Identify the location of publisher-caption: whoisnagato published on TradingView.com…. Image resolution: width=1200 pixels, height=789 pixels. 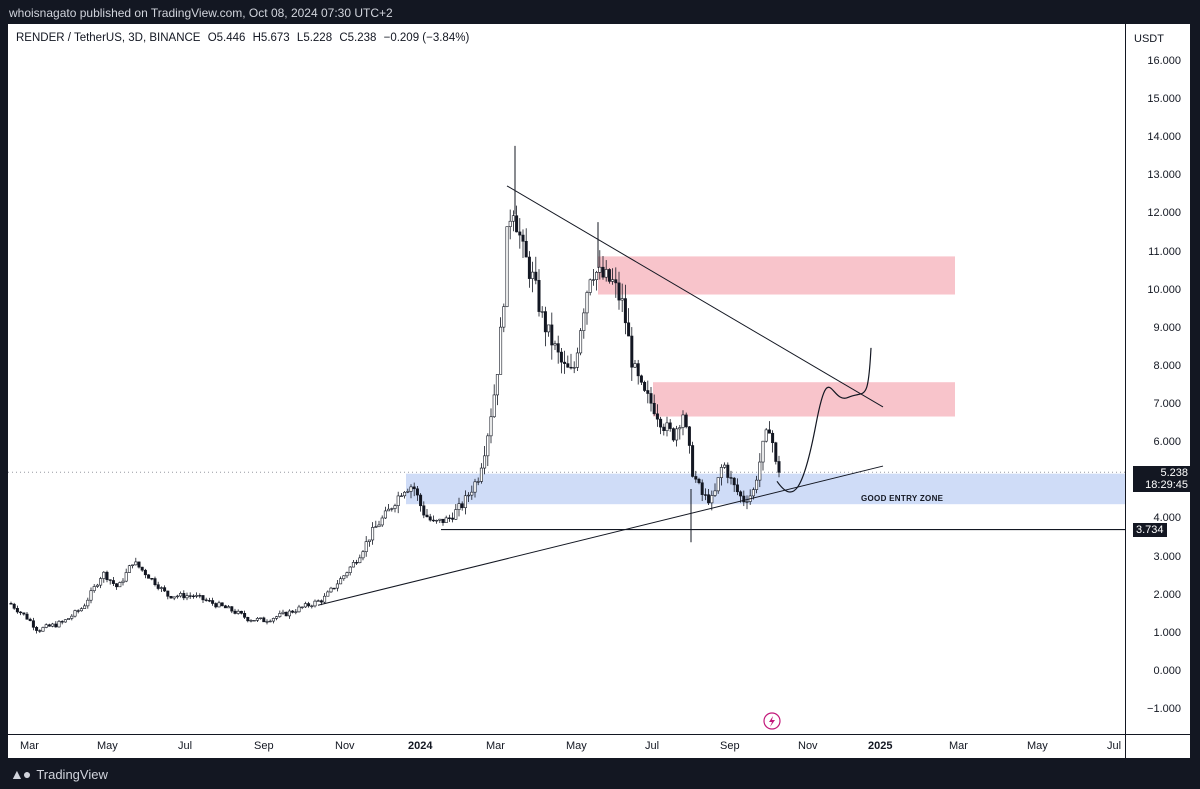
(201, 13).